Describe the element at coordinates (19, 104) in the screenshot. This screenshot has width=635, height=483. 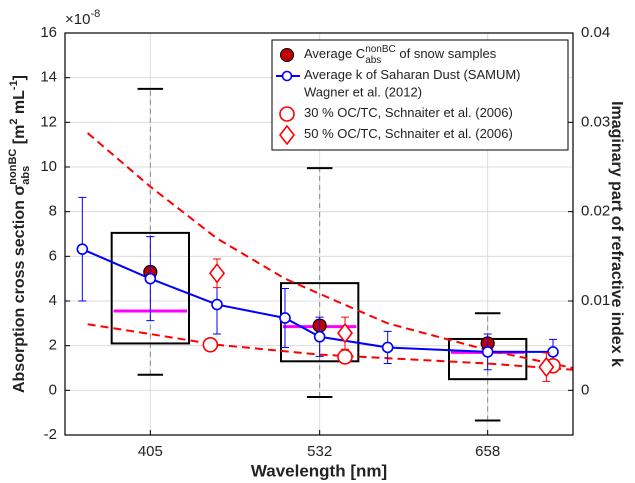
I see `y-label-unit: mL` at that location.